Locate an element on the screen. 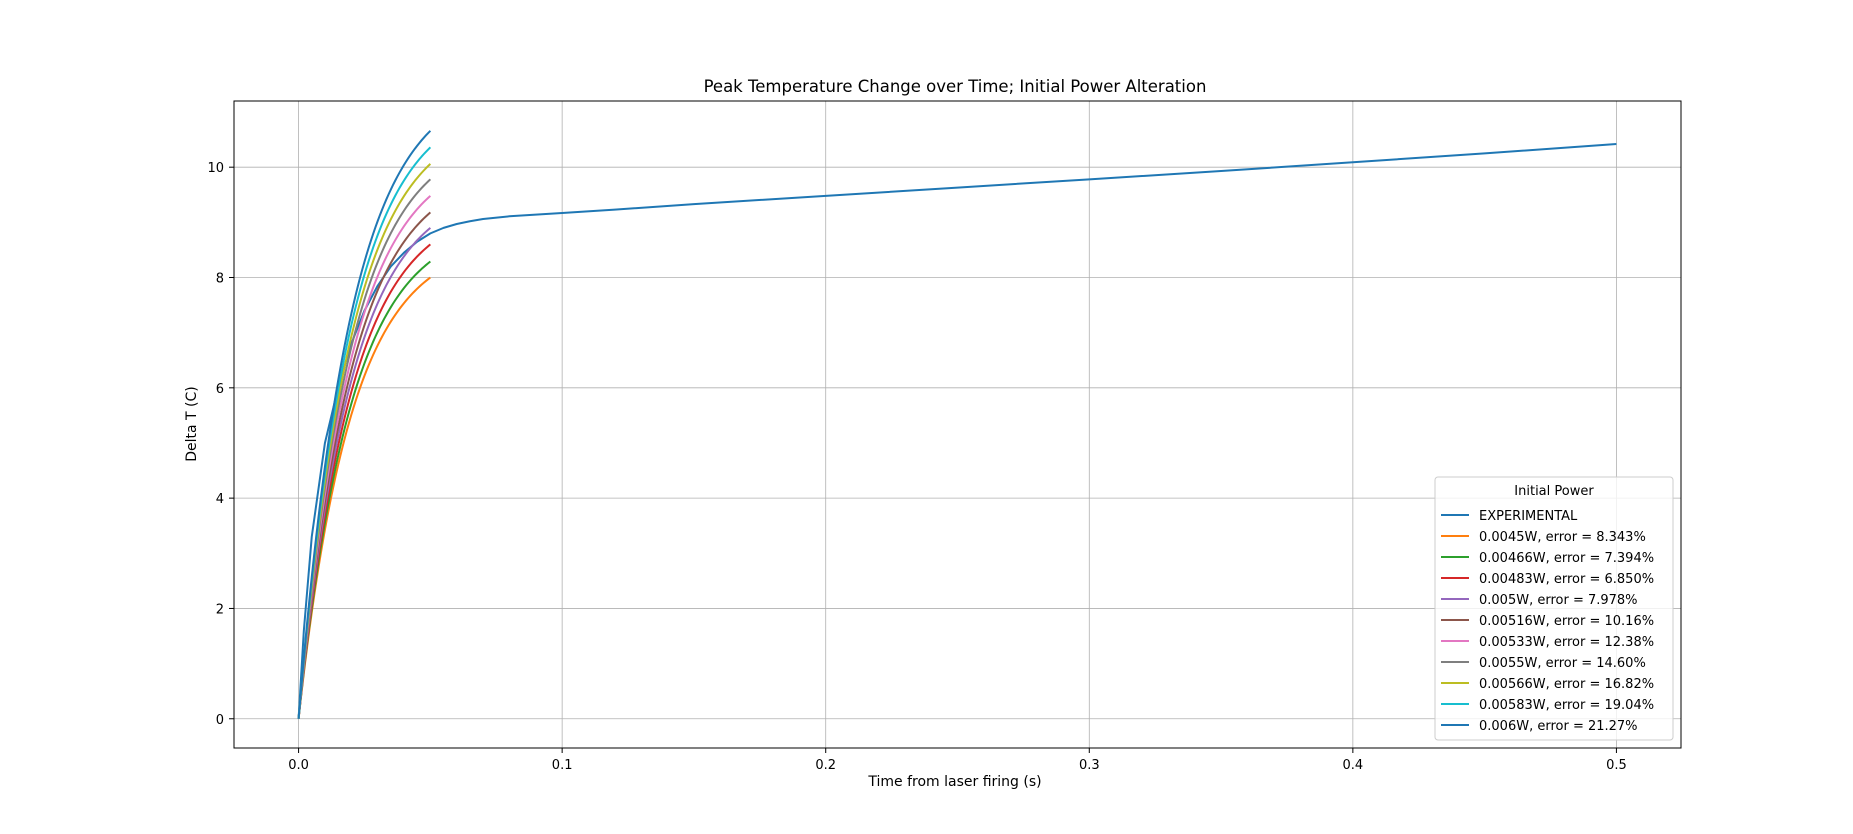  x-tick-label: 0.0 is located at coordinates (298, 765).